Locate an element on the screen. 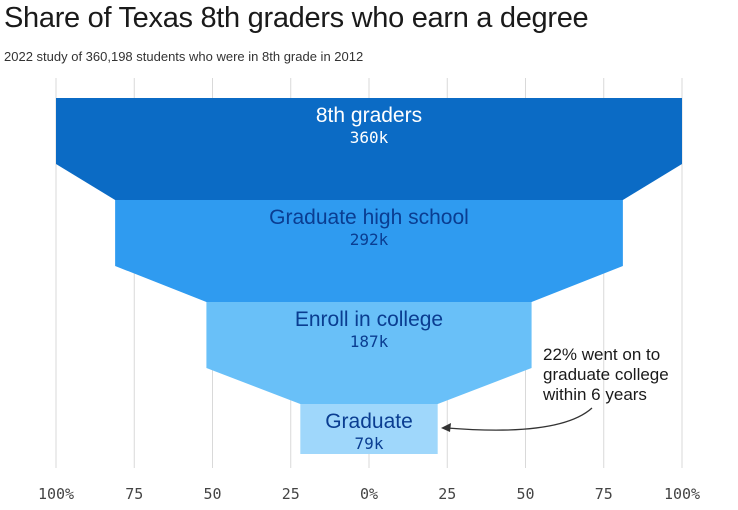 The width and height of the screenshot is (738, 510). stage-label: Enroll in college is located at coordinates (369, 319).